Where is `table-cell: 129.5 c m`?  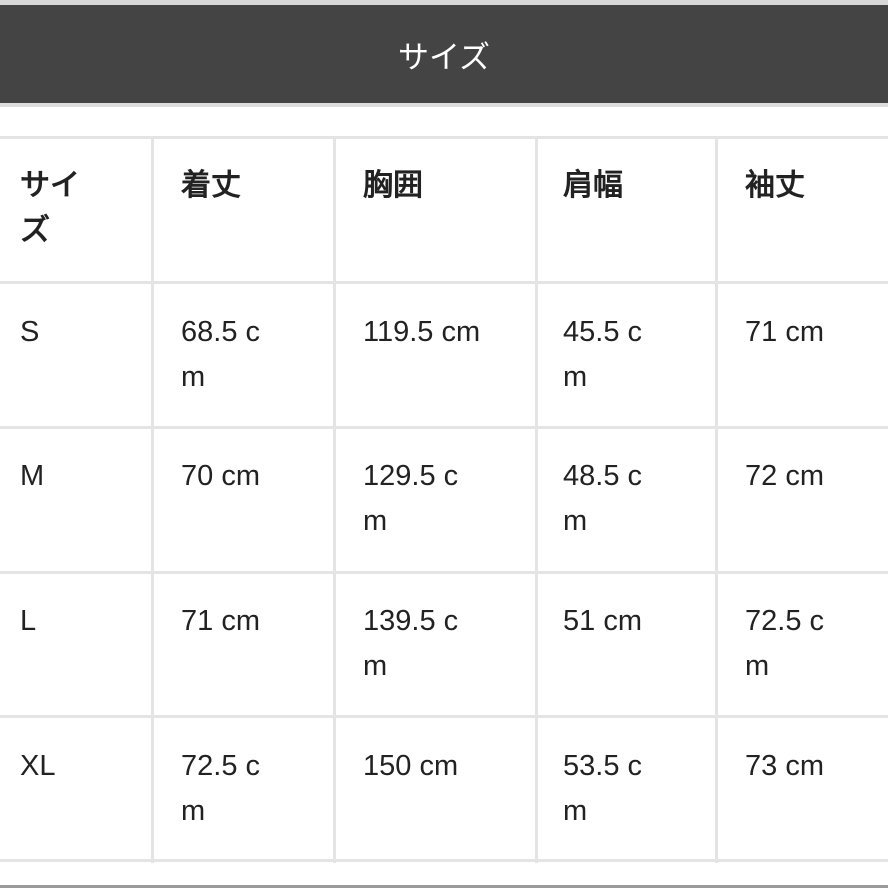 table-cell: 129.5 c m is located at coordinates (411, 498).